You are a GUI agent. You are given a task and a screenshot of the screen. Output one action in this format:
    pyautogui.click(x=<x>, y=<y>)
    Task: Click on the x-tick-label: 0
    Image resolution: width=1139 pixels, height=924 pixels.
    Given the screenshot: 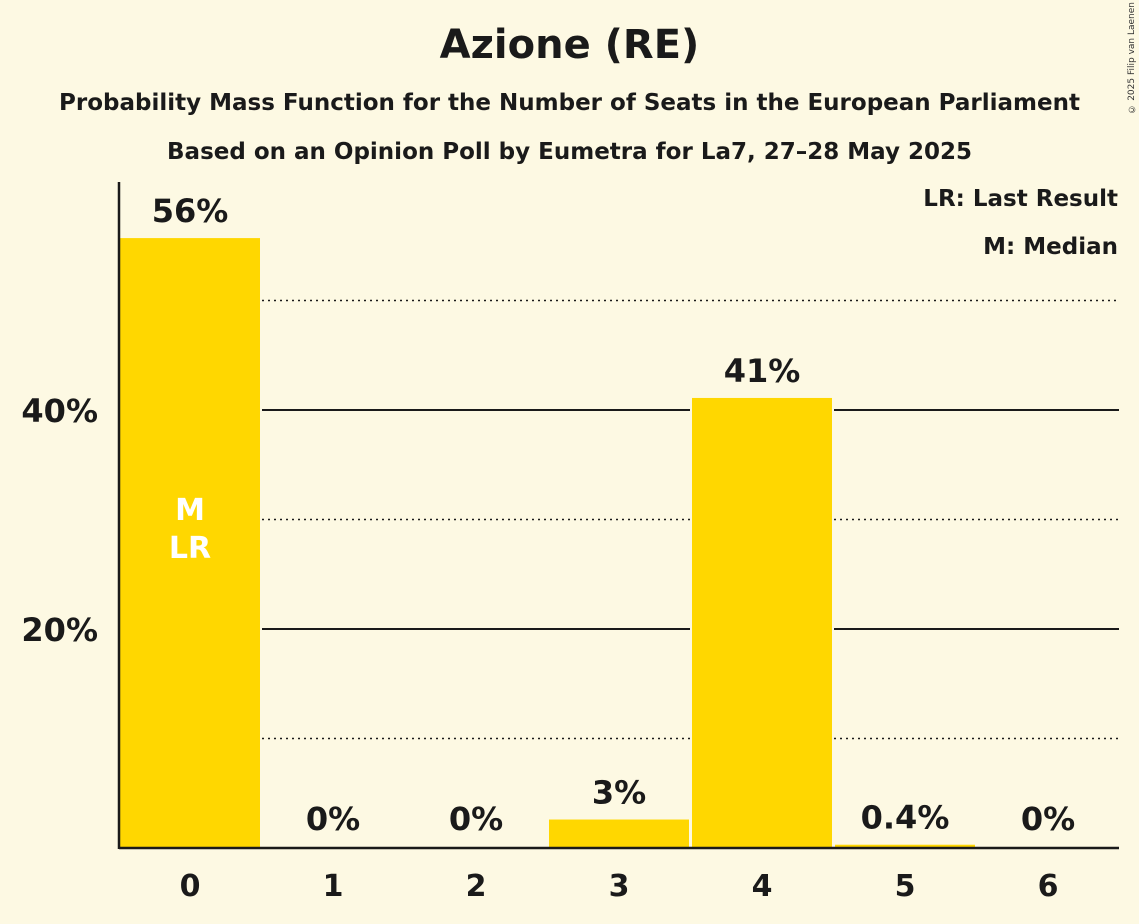 What is the action you would take?
    pyautogui.click(x=190, y=886)
    